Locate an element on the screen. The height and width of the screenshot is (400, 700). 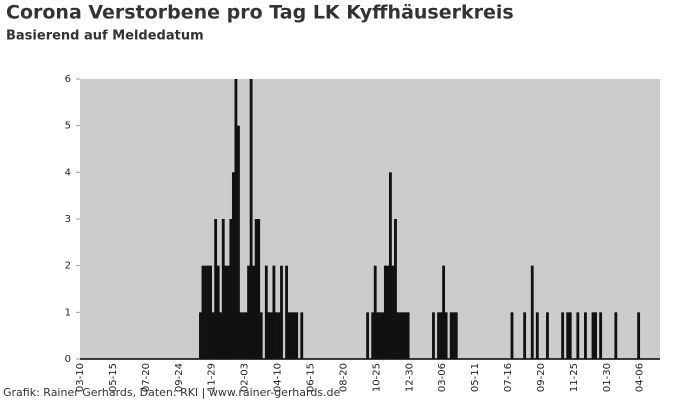
y-tick-label: 2 is located at coordinates (68, 266).